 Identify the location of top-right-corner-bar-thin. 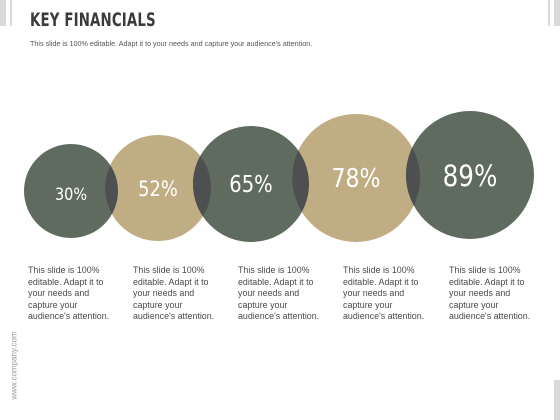
(549, 13).